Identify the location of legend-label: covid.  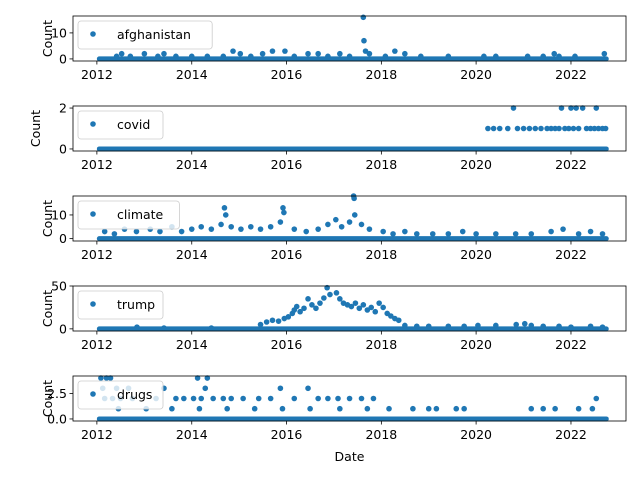
(133, 124).